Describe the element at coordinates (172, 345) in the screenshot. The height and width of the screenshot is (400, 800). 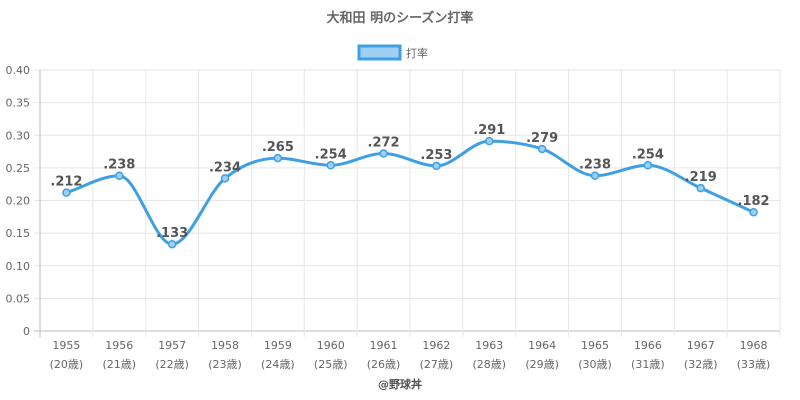
I see `x-tick-label: 1957` at that location.